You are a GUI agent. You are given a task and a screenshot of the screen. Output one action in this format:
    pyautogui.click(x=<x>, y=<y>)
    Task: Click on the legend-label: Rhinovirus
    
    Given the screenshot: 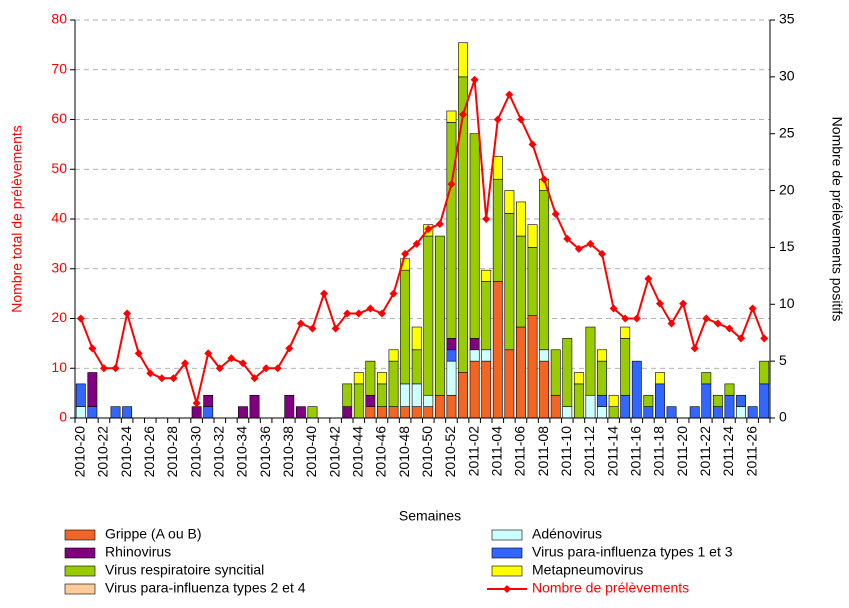 What is the action you would take?
    pyautogui.click(x=138, y=552)
    